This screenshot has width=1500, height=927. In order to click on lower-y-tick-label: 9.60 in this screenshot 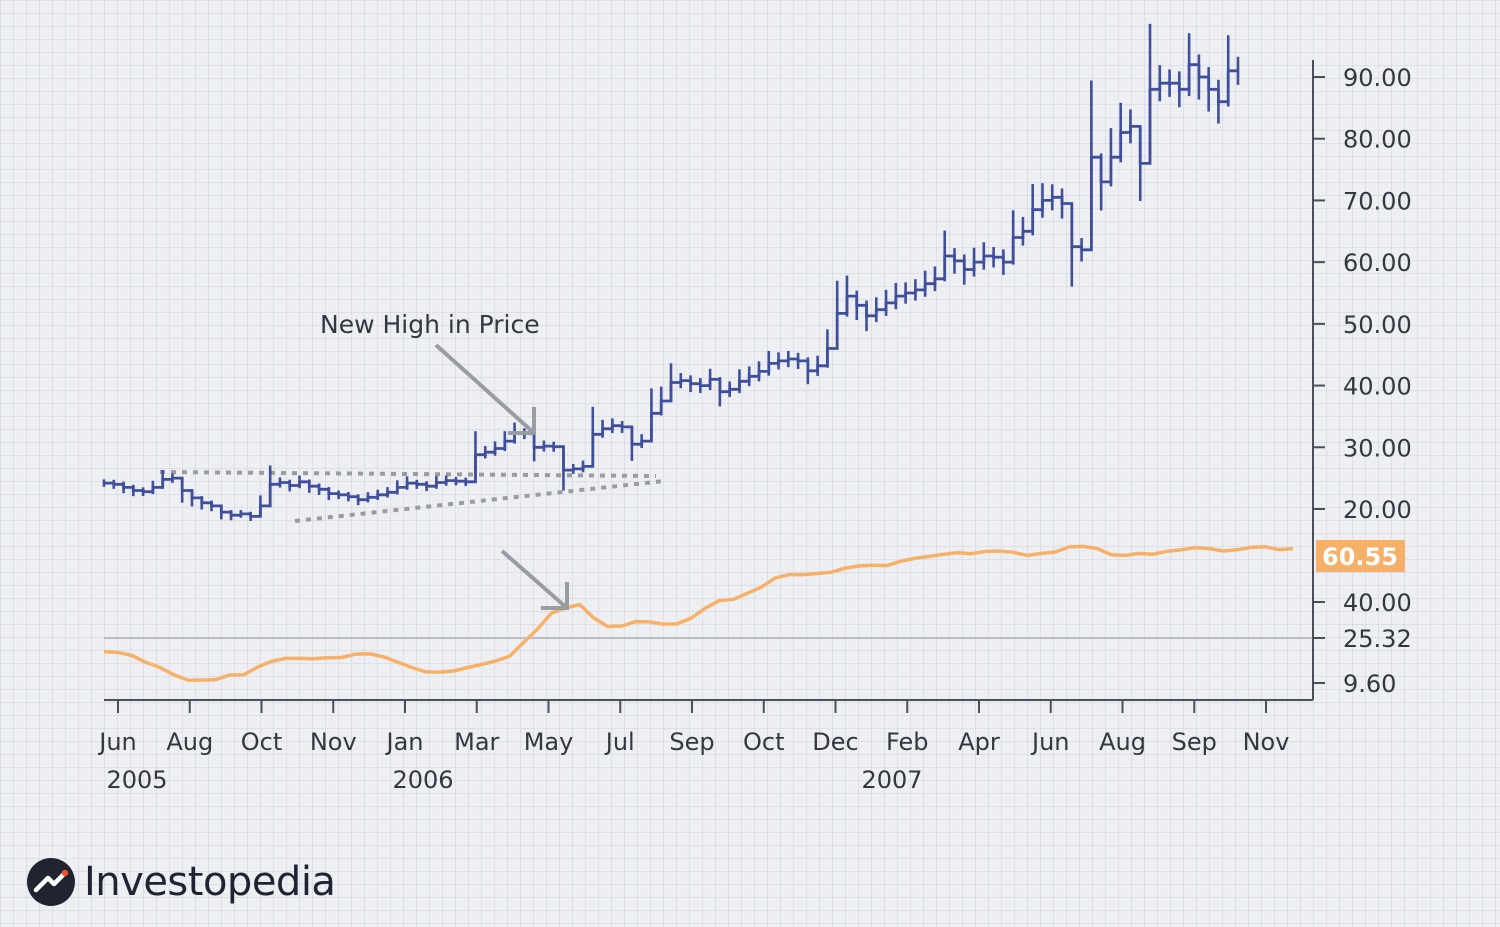, I will do `click(1369, 684)`.